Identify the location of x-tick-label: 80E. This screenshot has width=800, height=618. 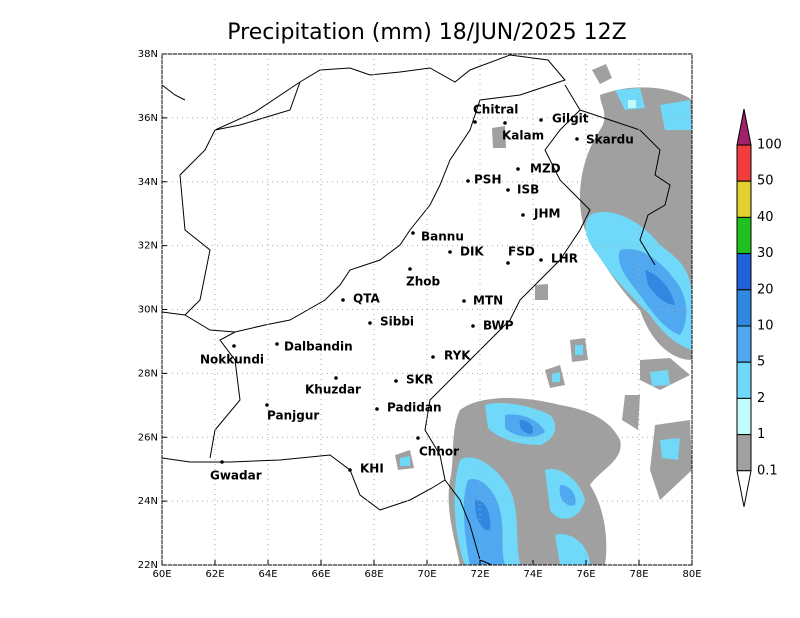
(691, 574).